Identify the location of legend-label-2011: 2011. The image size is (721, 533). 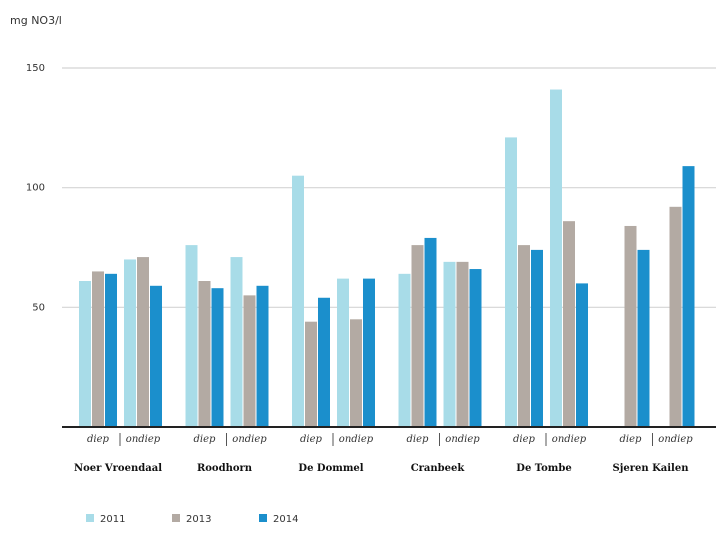
(112, 519).